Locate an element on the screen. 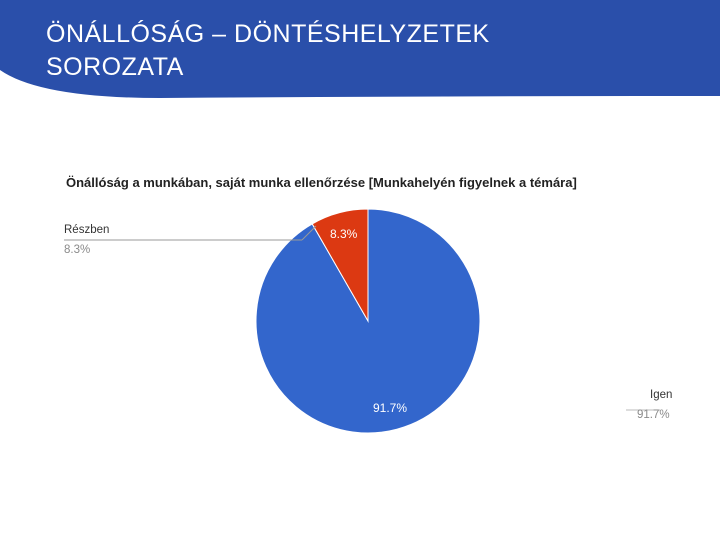 The width and height of the screenshot is (720, 540). slice-label-igen: 91.7% is located at coordinates (390, 408).